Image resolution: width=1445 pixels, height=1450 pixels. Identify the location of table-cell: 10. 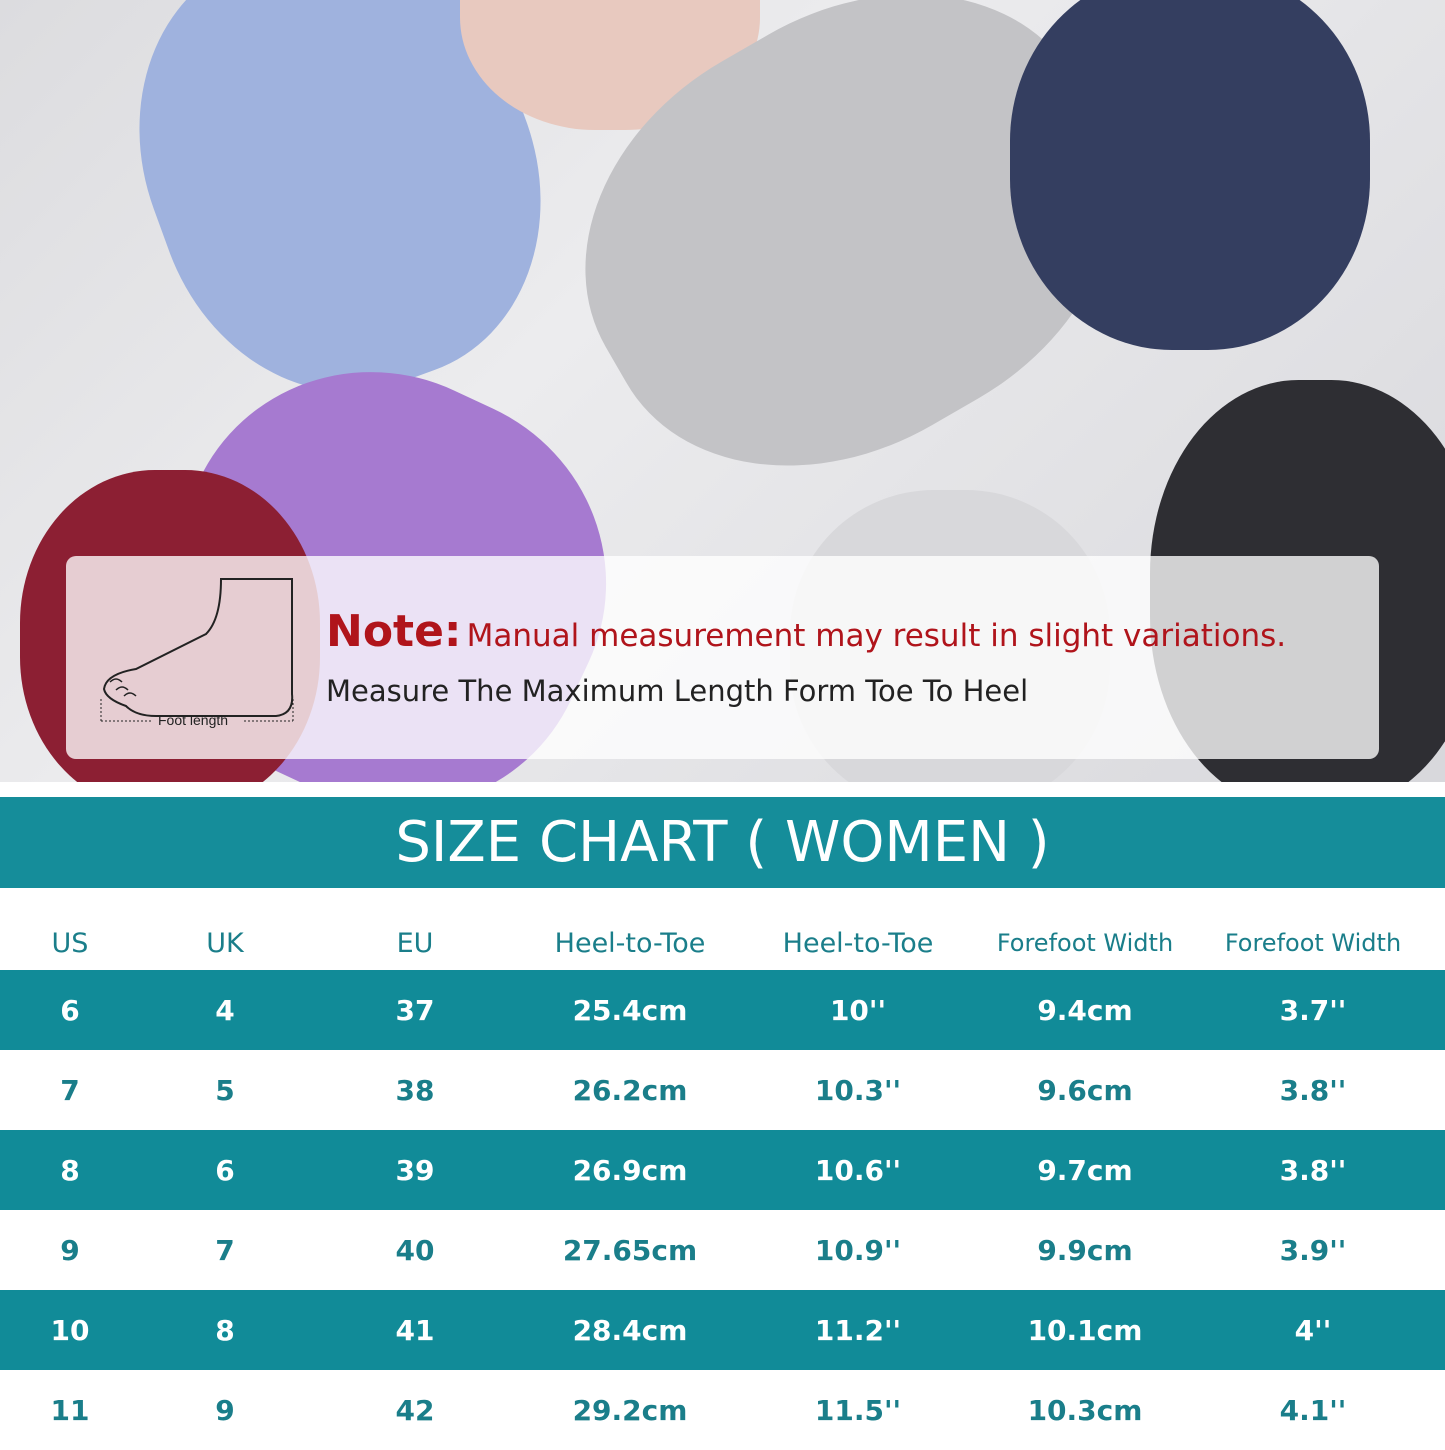
(70, 1330).